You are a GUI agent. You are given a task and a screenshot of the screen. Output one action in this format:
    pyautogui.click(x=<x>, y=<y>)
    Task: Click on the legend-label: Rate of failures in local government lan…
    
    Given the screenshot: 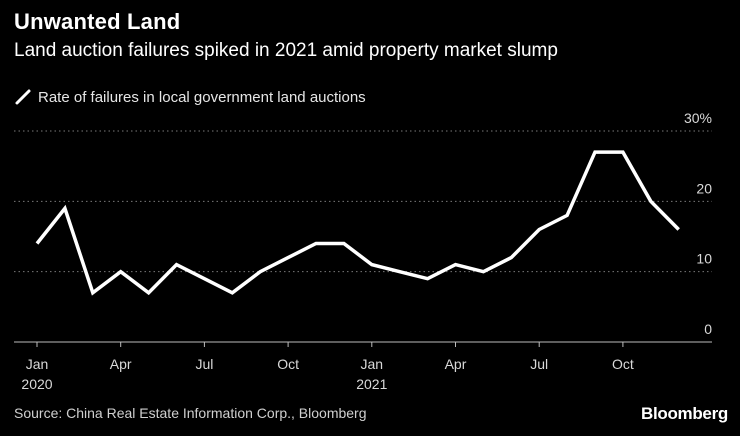 What is the action you would take?
    pyautogui.click(x=202, y=97)
    